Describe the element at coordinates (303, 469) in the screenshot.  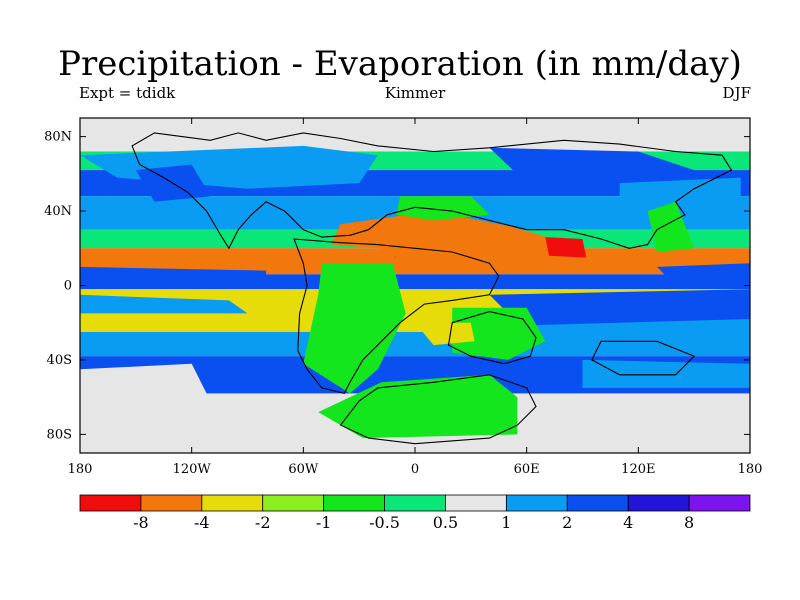
I see `x-tick-label-2: 60W` at that location.